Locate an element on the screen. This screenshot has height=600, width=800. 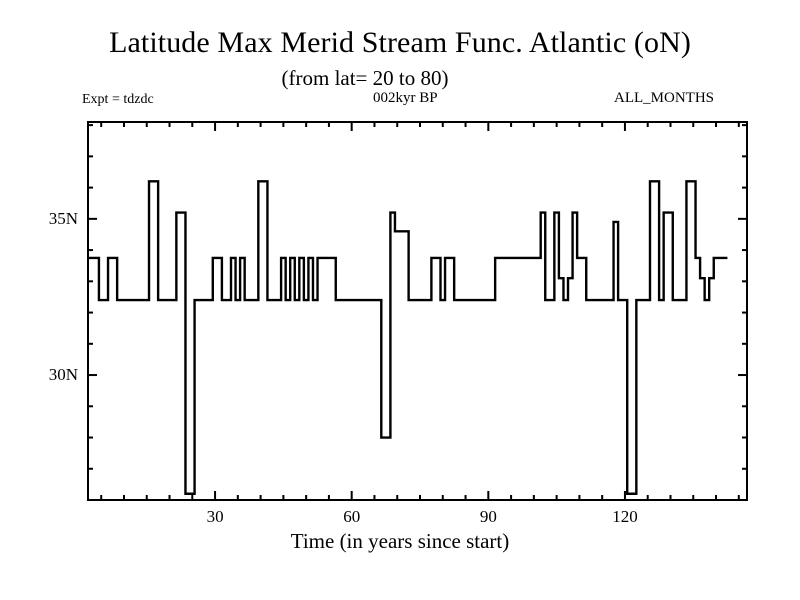
x-tick-label: 60 is located at coordinates (352, 516).